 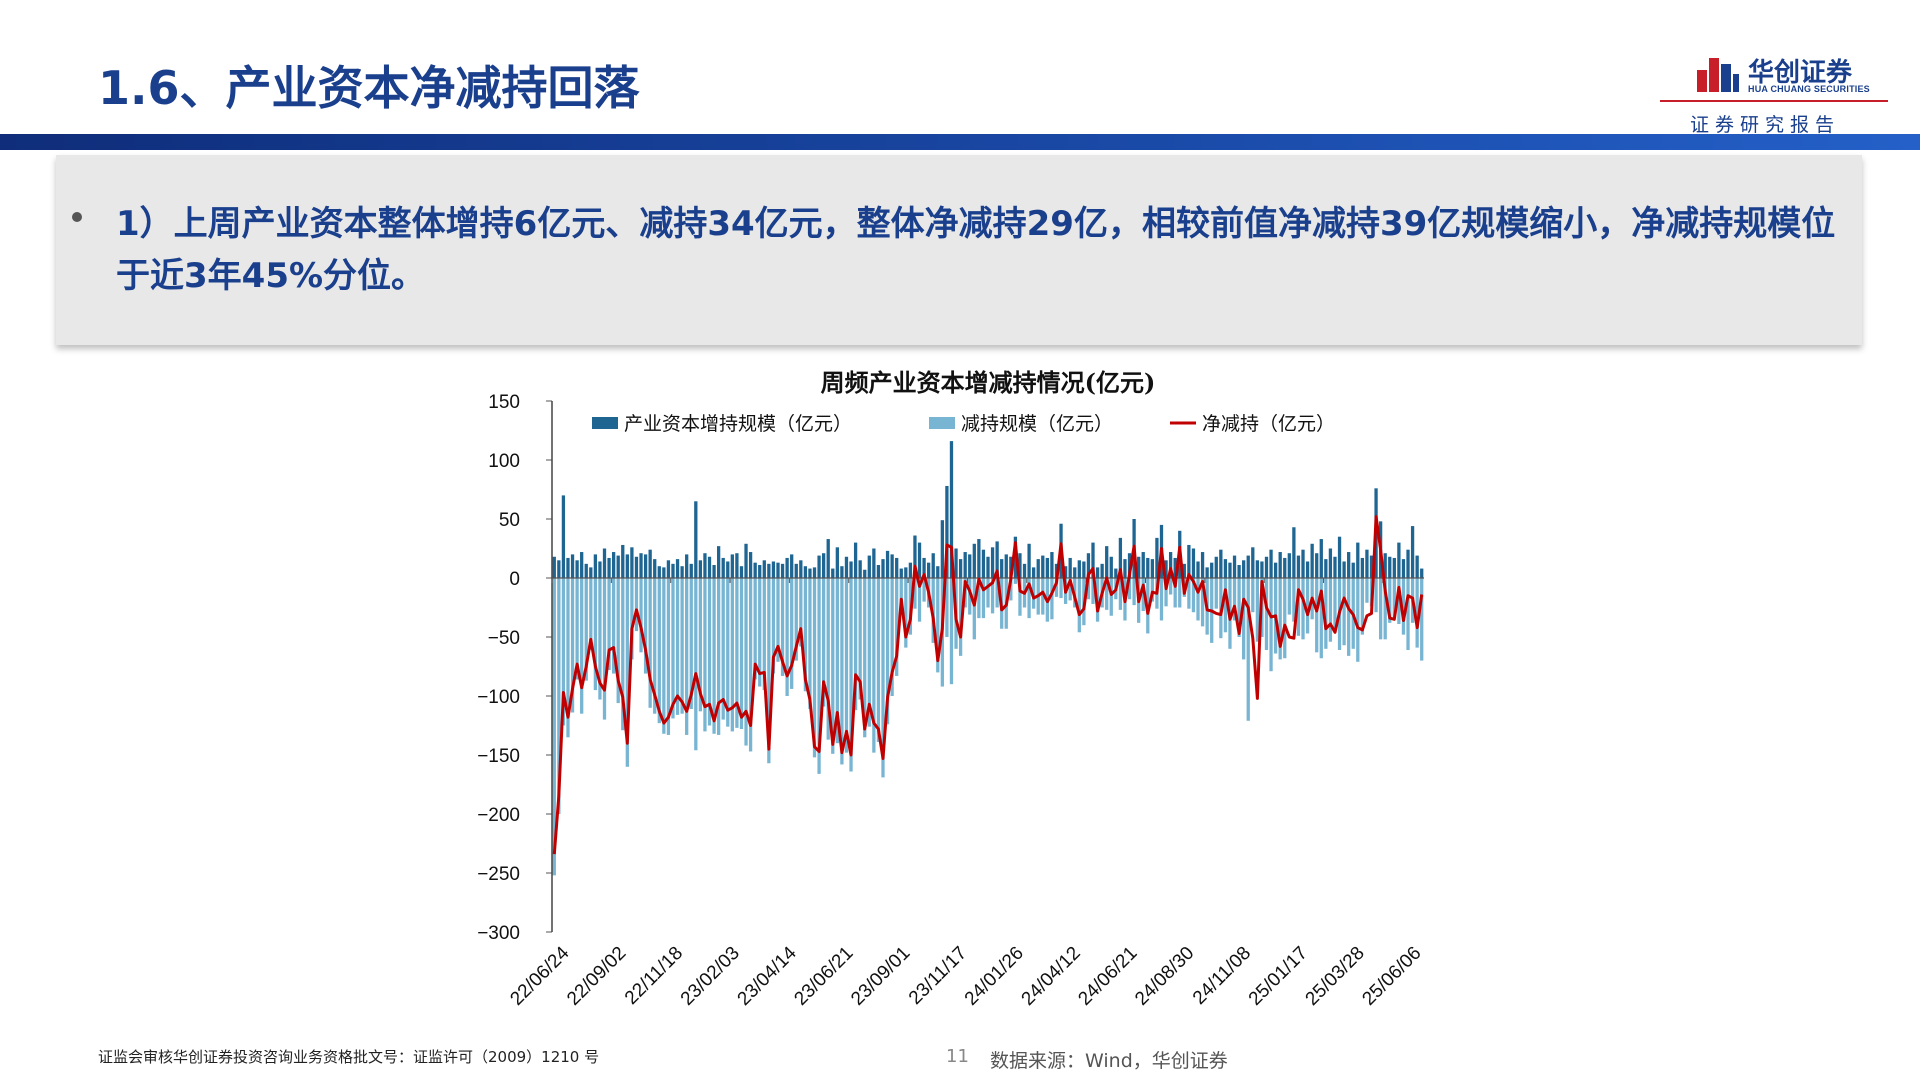 What do you see at coordinates (504, 402) in the screenshot?
I see `y-tick-label: 150` at bounding box center [504, 402].